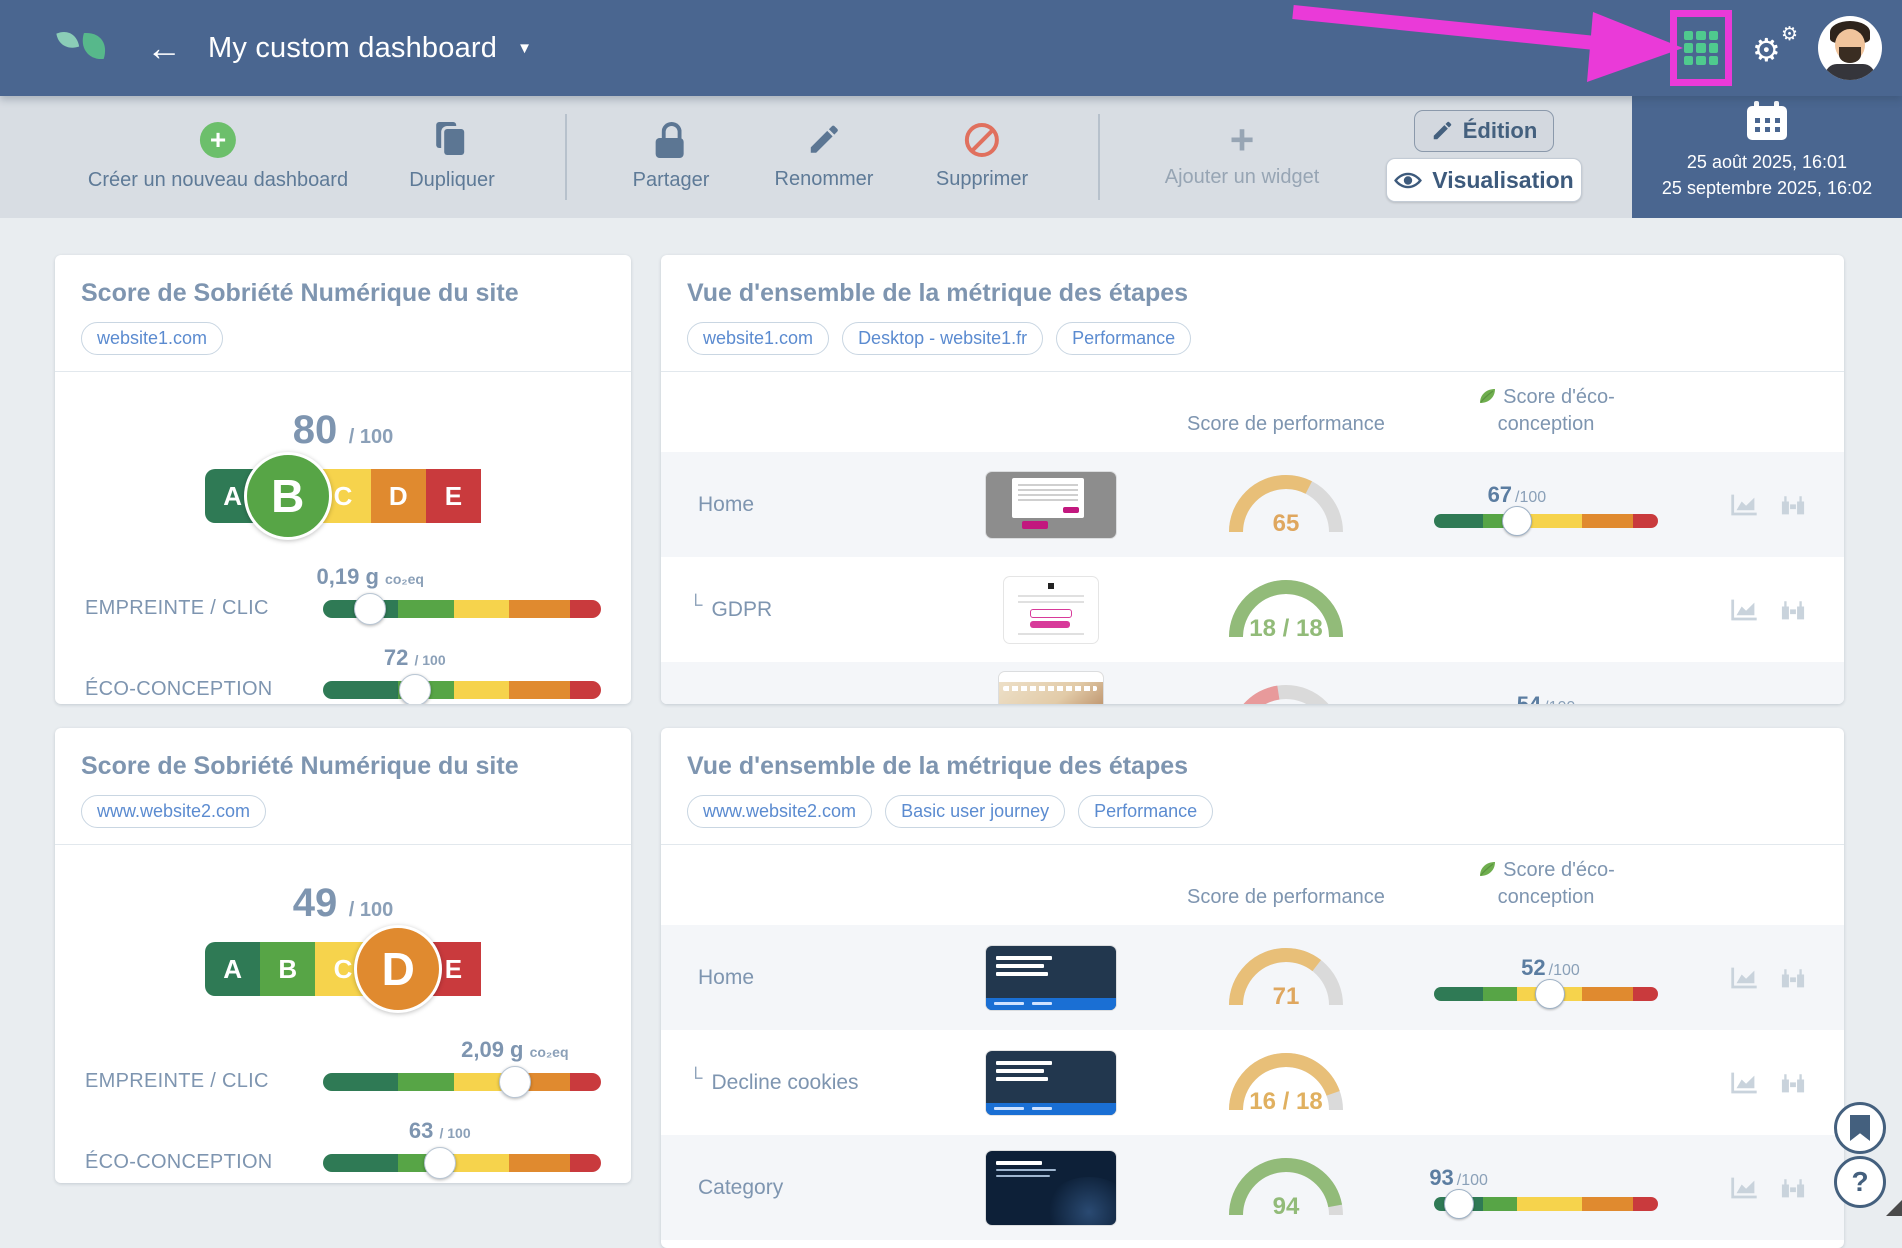 The width and height of the screenshot is (1902, 1248). I want to click on step-name: Login, so click(723, 704).